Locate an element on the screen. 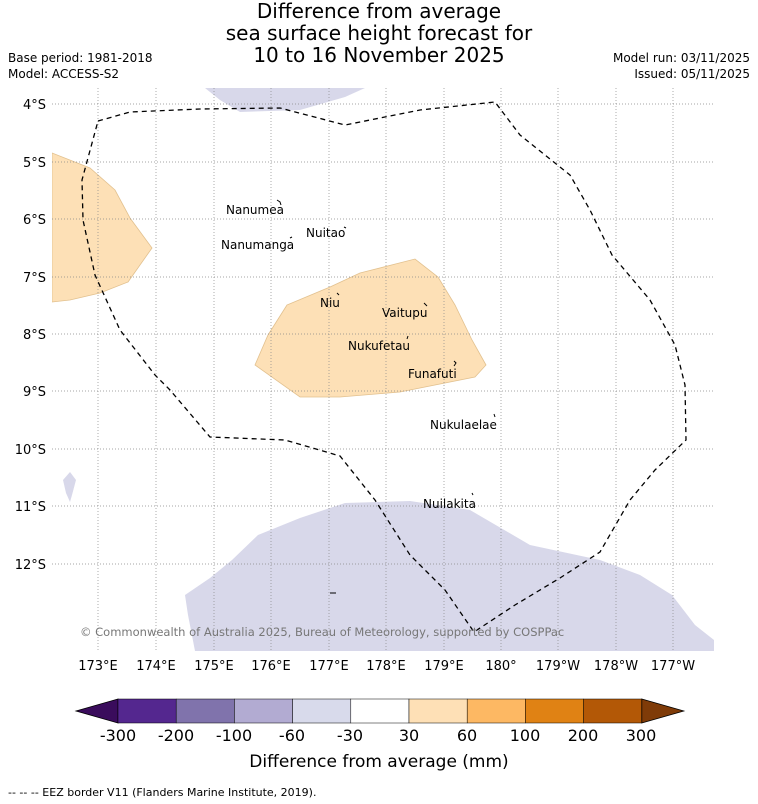 The image size is (758, 804). lat-label: 10°S is located at coordinates (30, 450).